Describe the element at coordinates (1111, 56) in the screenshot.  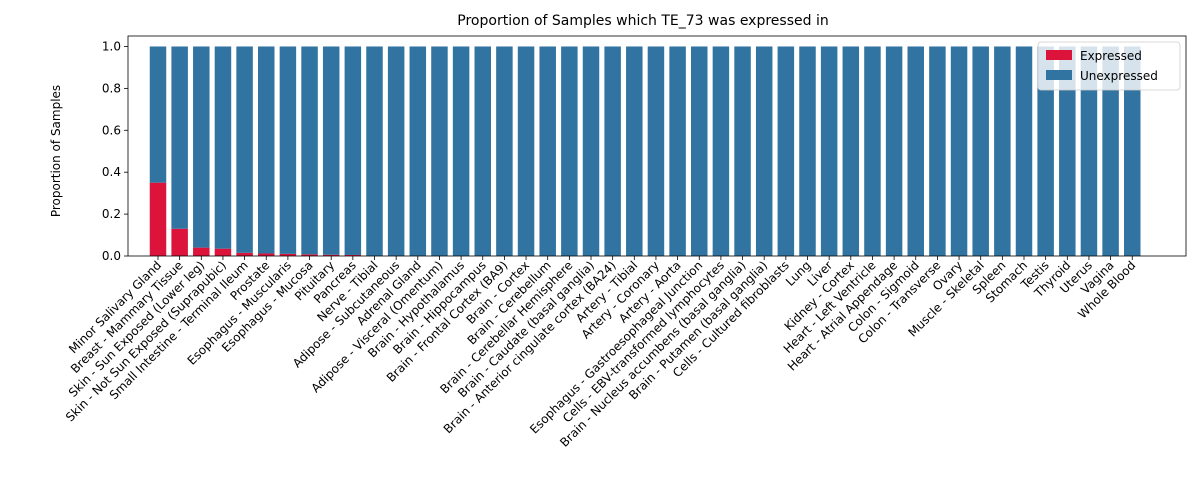
I see `legend-label-expressed: Expressed` at that location.